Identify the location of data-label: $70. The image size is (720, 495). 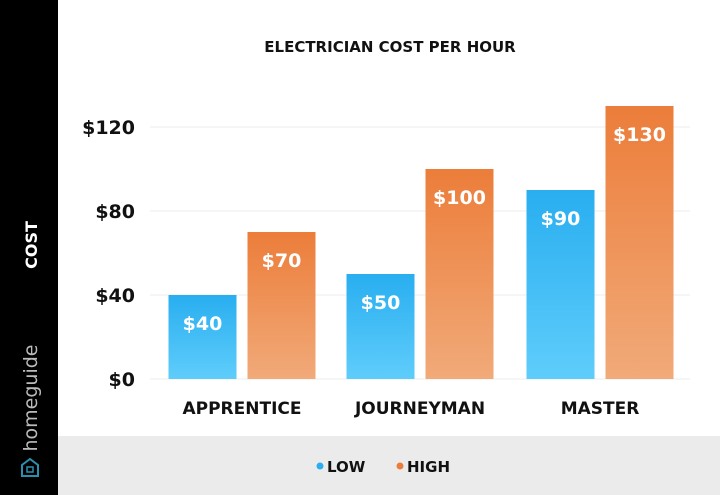
(282, 261).